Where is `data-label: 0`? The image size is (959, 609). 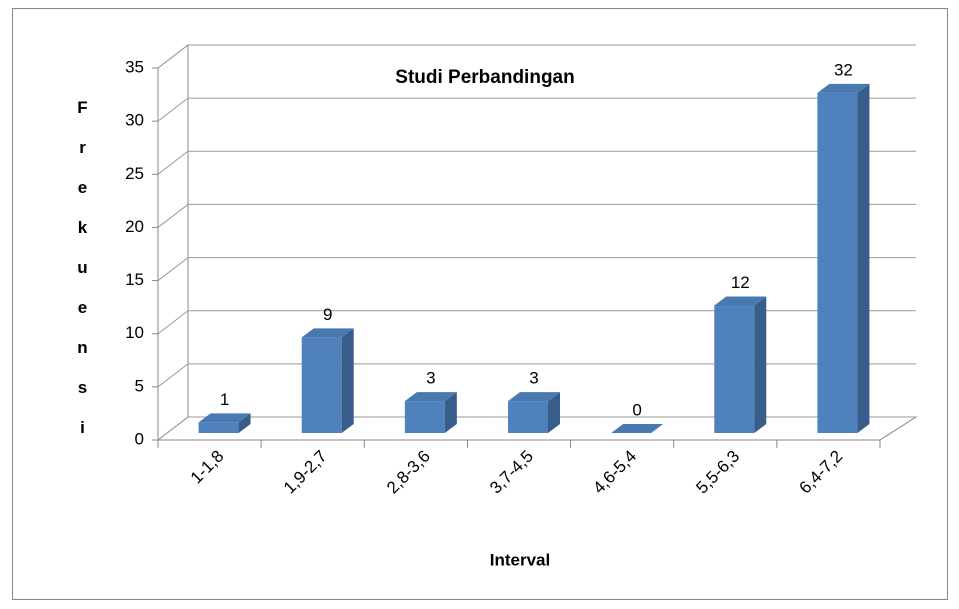 data-label: 0 is located at coordinates (636, 409).